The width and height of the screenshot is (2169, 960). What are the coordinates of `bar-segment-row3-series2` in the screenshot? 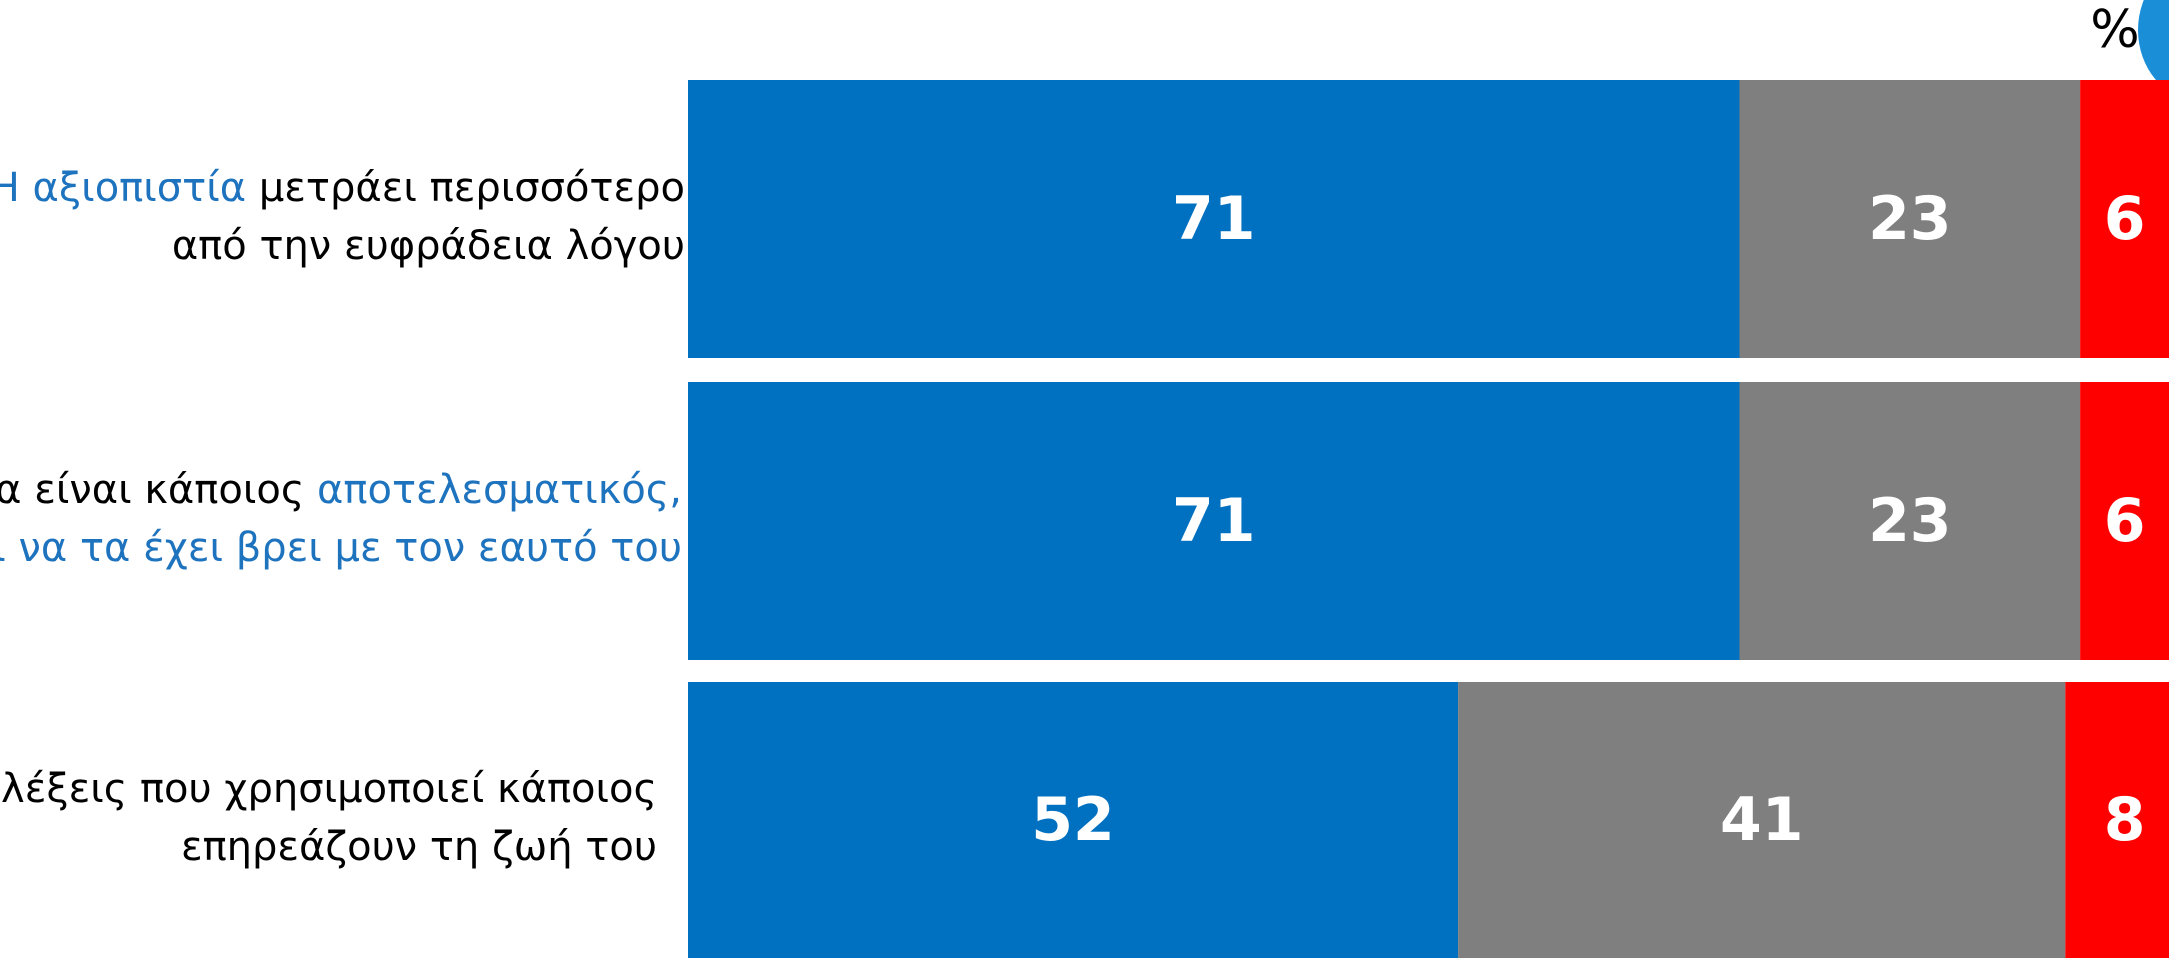 It's located at (1762, 820).